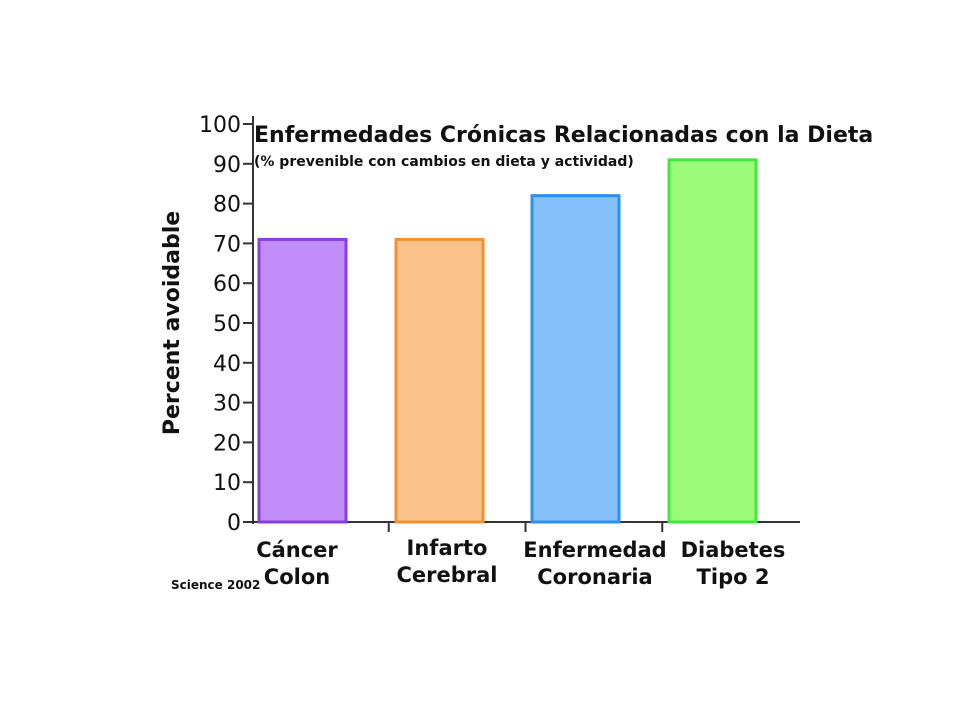 The image size is (960, 720). I want to click on y-tick-label: 80, so click(227, 205).